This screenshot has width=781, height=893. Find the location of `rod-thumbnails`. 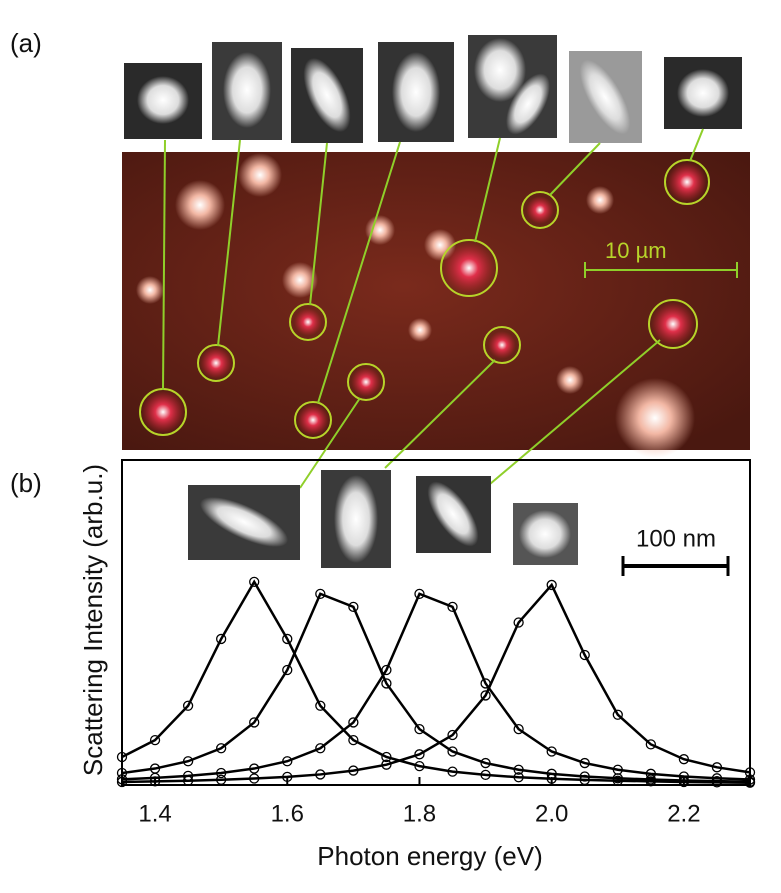

rod-thumbnails is located at coordinates (459, 523).